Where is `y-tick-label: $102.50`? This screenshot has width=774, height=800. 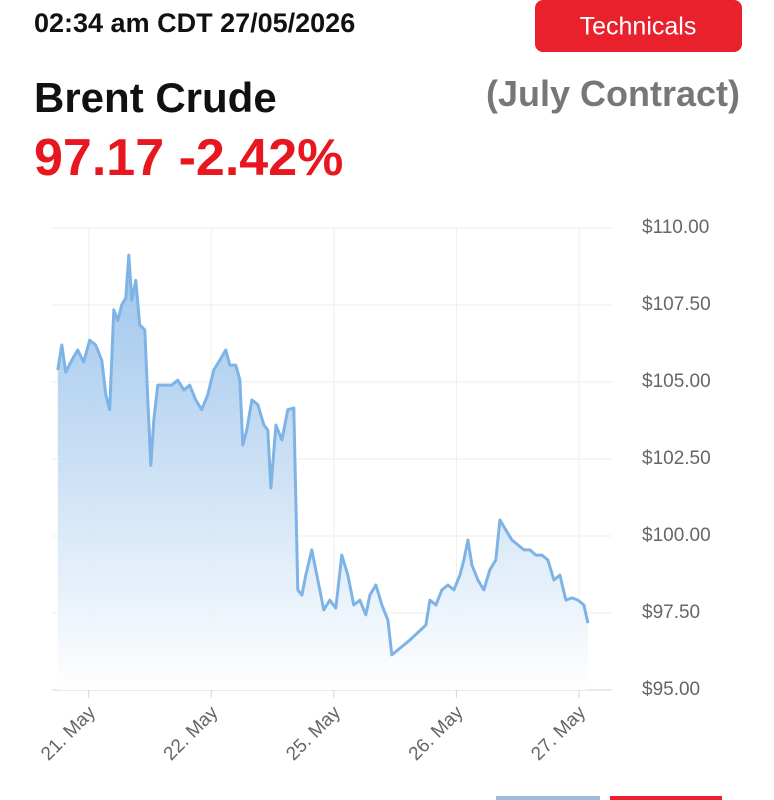
y-tick-label: $102.50 is located at coordinates (676, 458).